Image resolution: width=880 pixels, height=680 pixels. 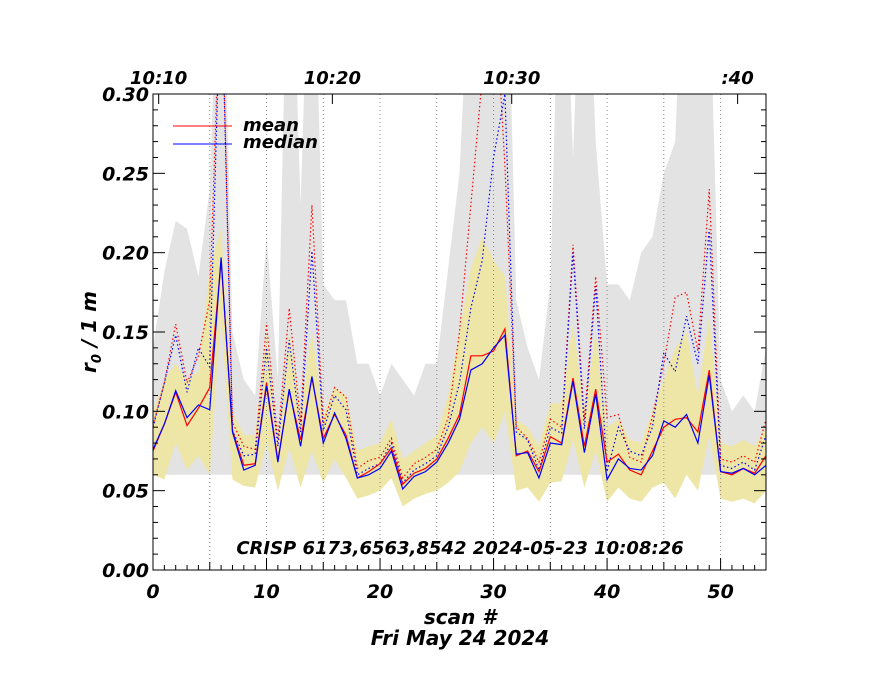 What do you see at coordinates (125, 492) in the screenshot?
I see `y-tick-label-1: 0.05` at bounding box center [125, 492].